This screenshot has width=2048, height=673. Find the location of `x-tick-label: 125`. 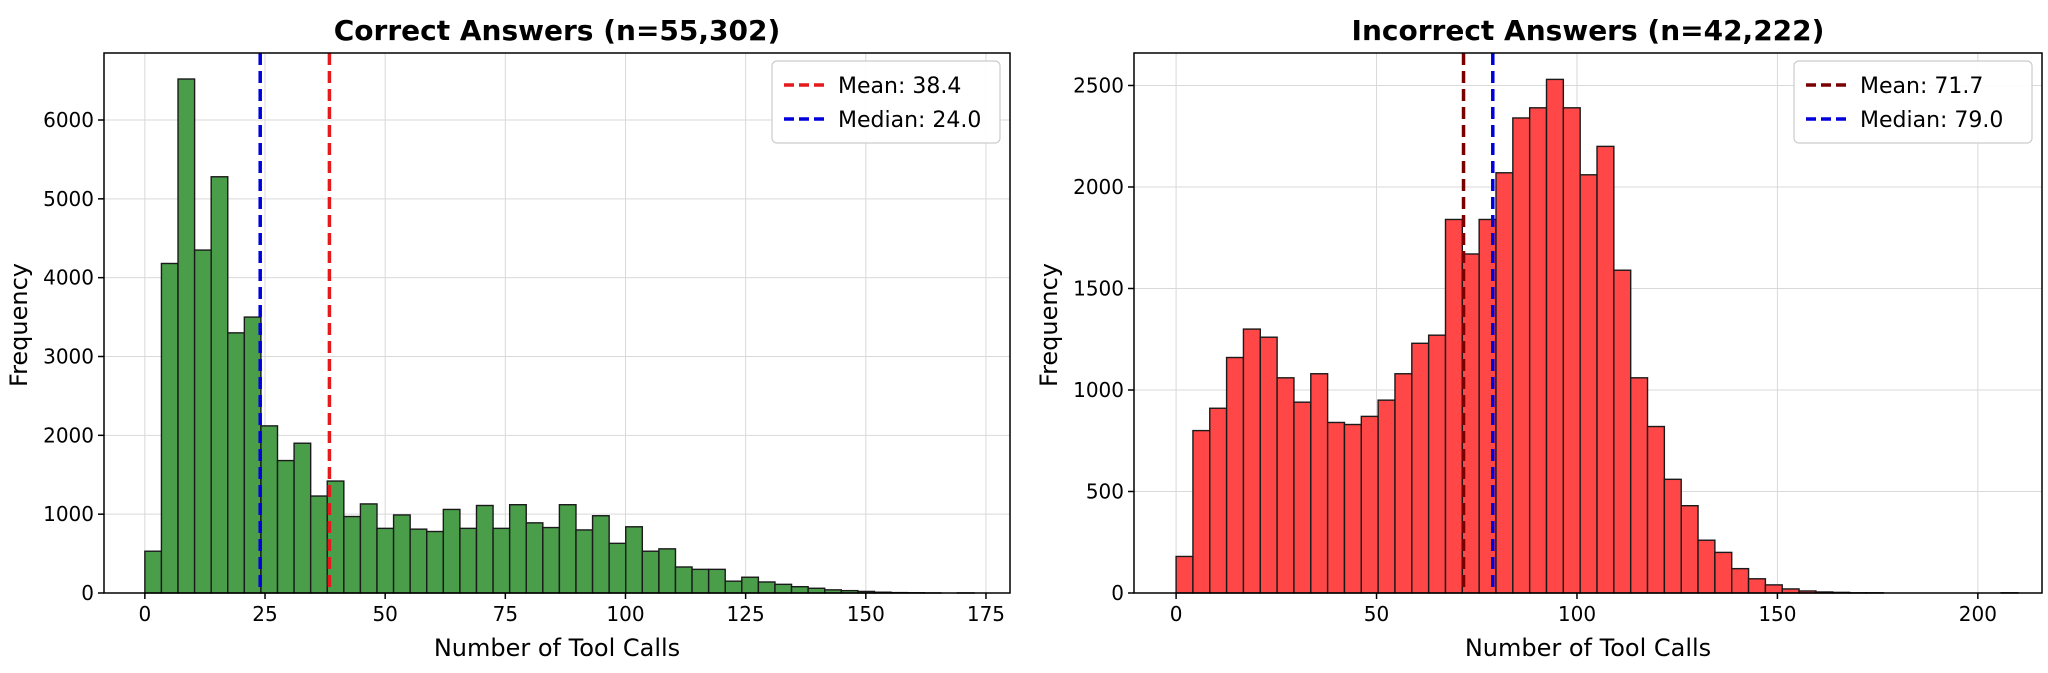

x-tick-label: 125 is located at coordinates (746, 614).